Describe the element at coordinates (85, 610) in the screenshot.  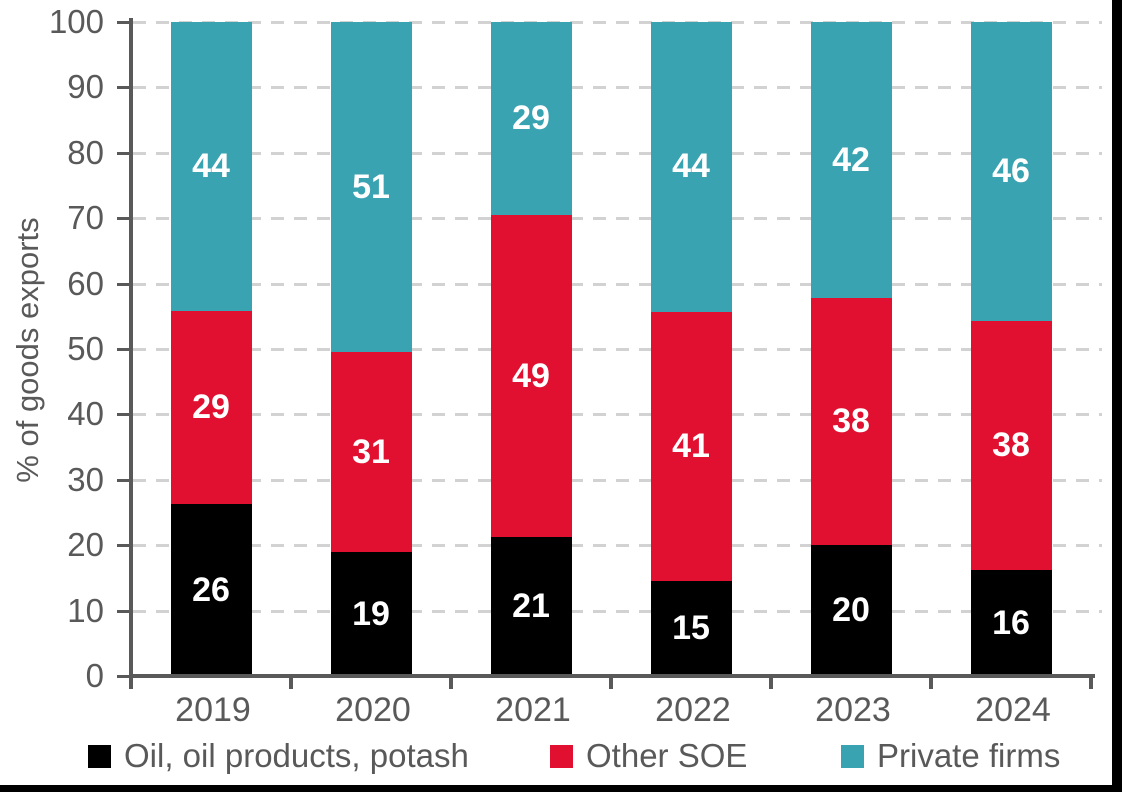
I see `y-tick-label-10: 10` at that location.